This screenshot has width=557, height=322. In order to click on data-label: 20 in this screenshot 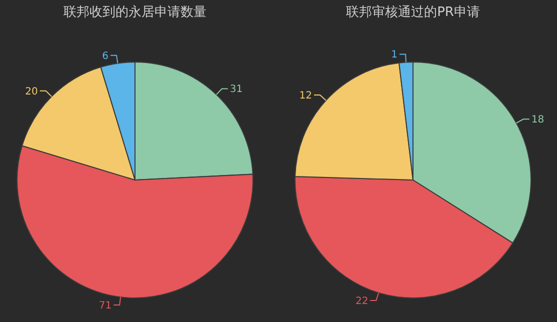, I will do `click(31, 92)`.